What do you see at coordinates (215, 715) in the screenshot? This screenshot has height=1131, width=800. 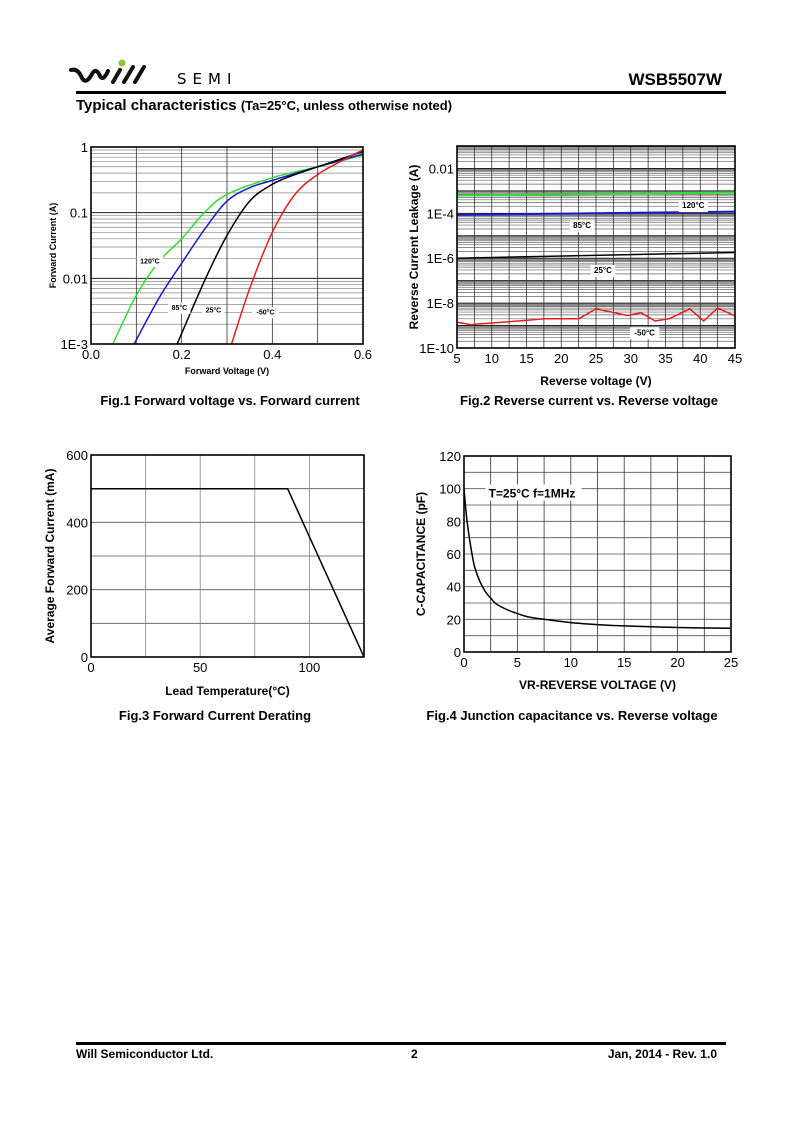 I see `figure-caption: Fig.3 Forward Current Derating` at bounding box center [215, 715].